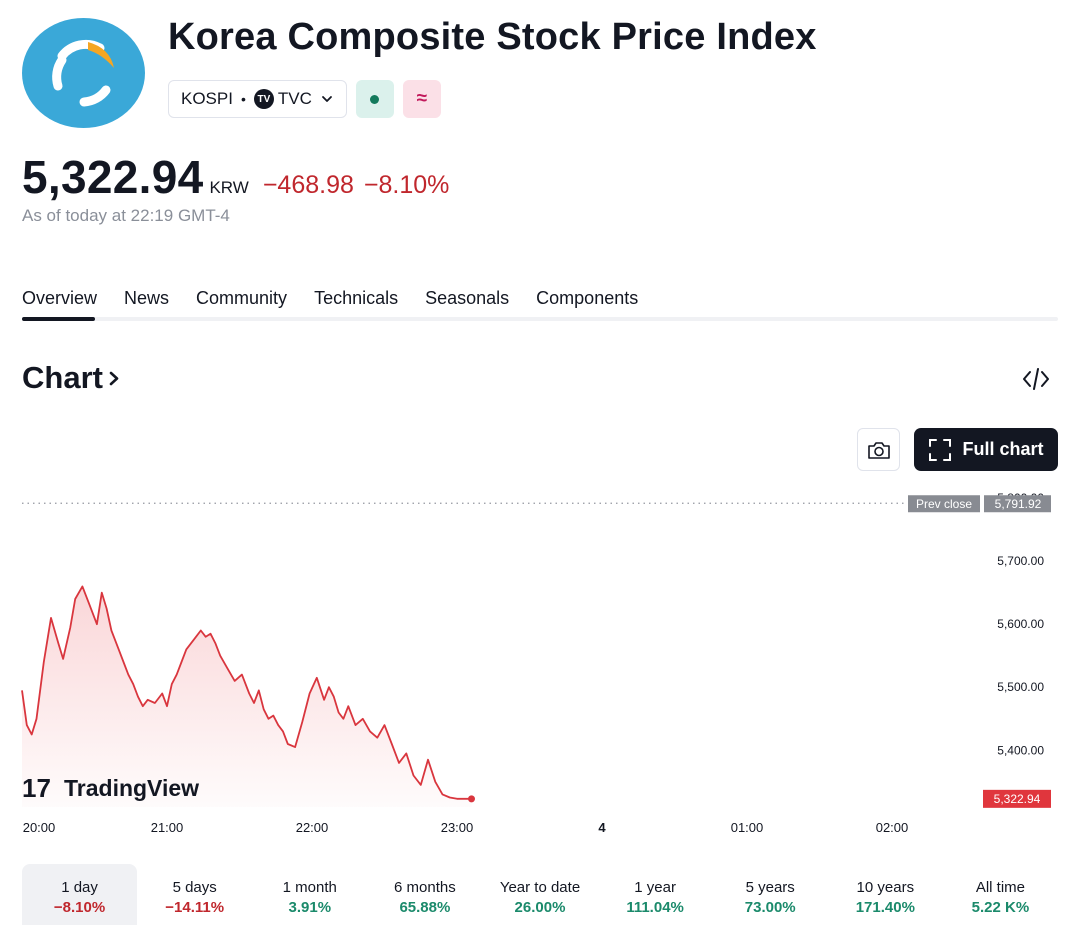 This screenshot has width=1080, height=925. I want to click on chart-section-title: Chart, so click(62, 377).